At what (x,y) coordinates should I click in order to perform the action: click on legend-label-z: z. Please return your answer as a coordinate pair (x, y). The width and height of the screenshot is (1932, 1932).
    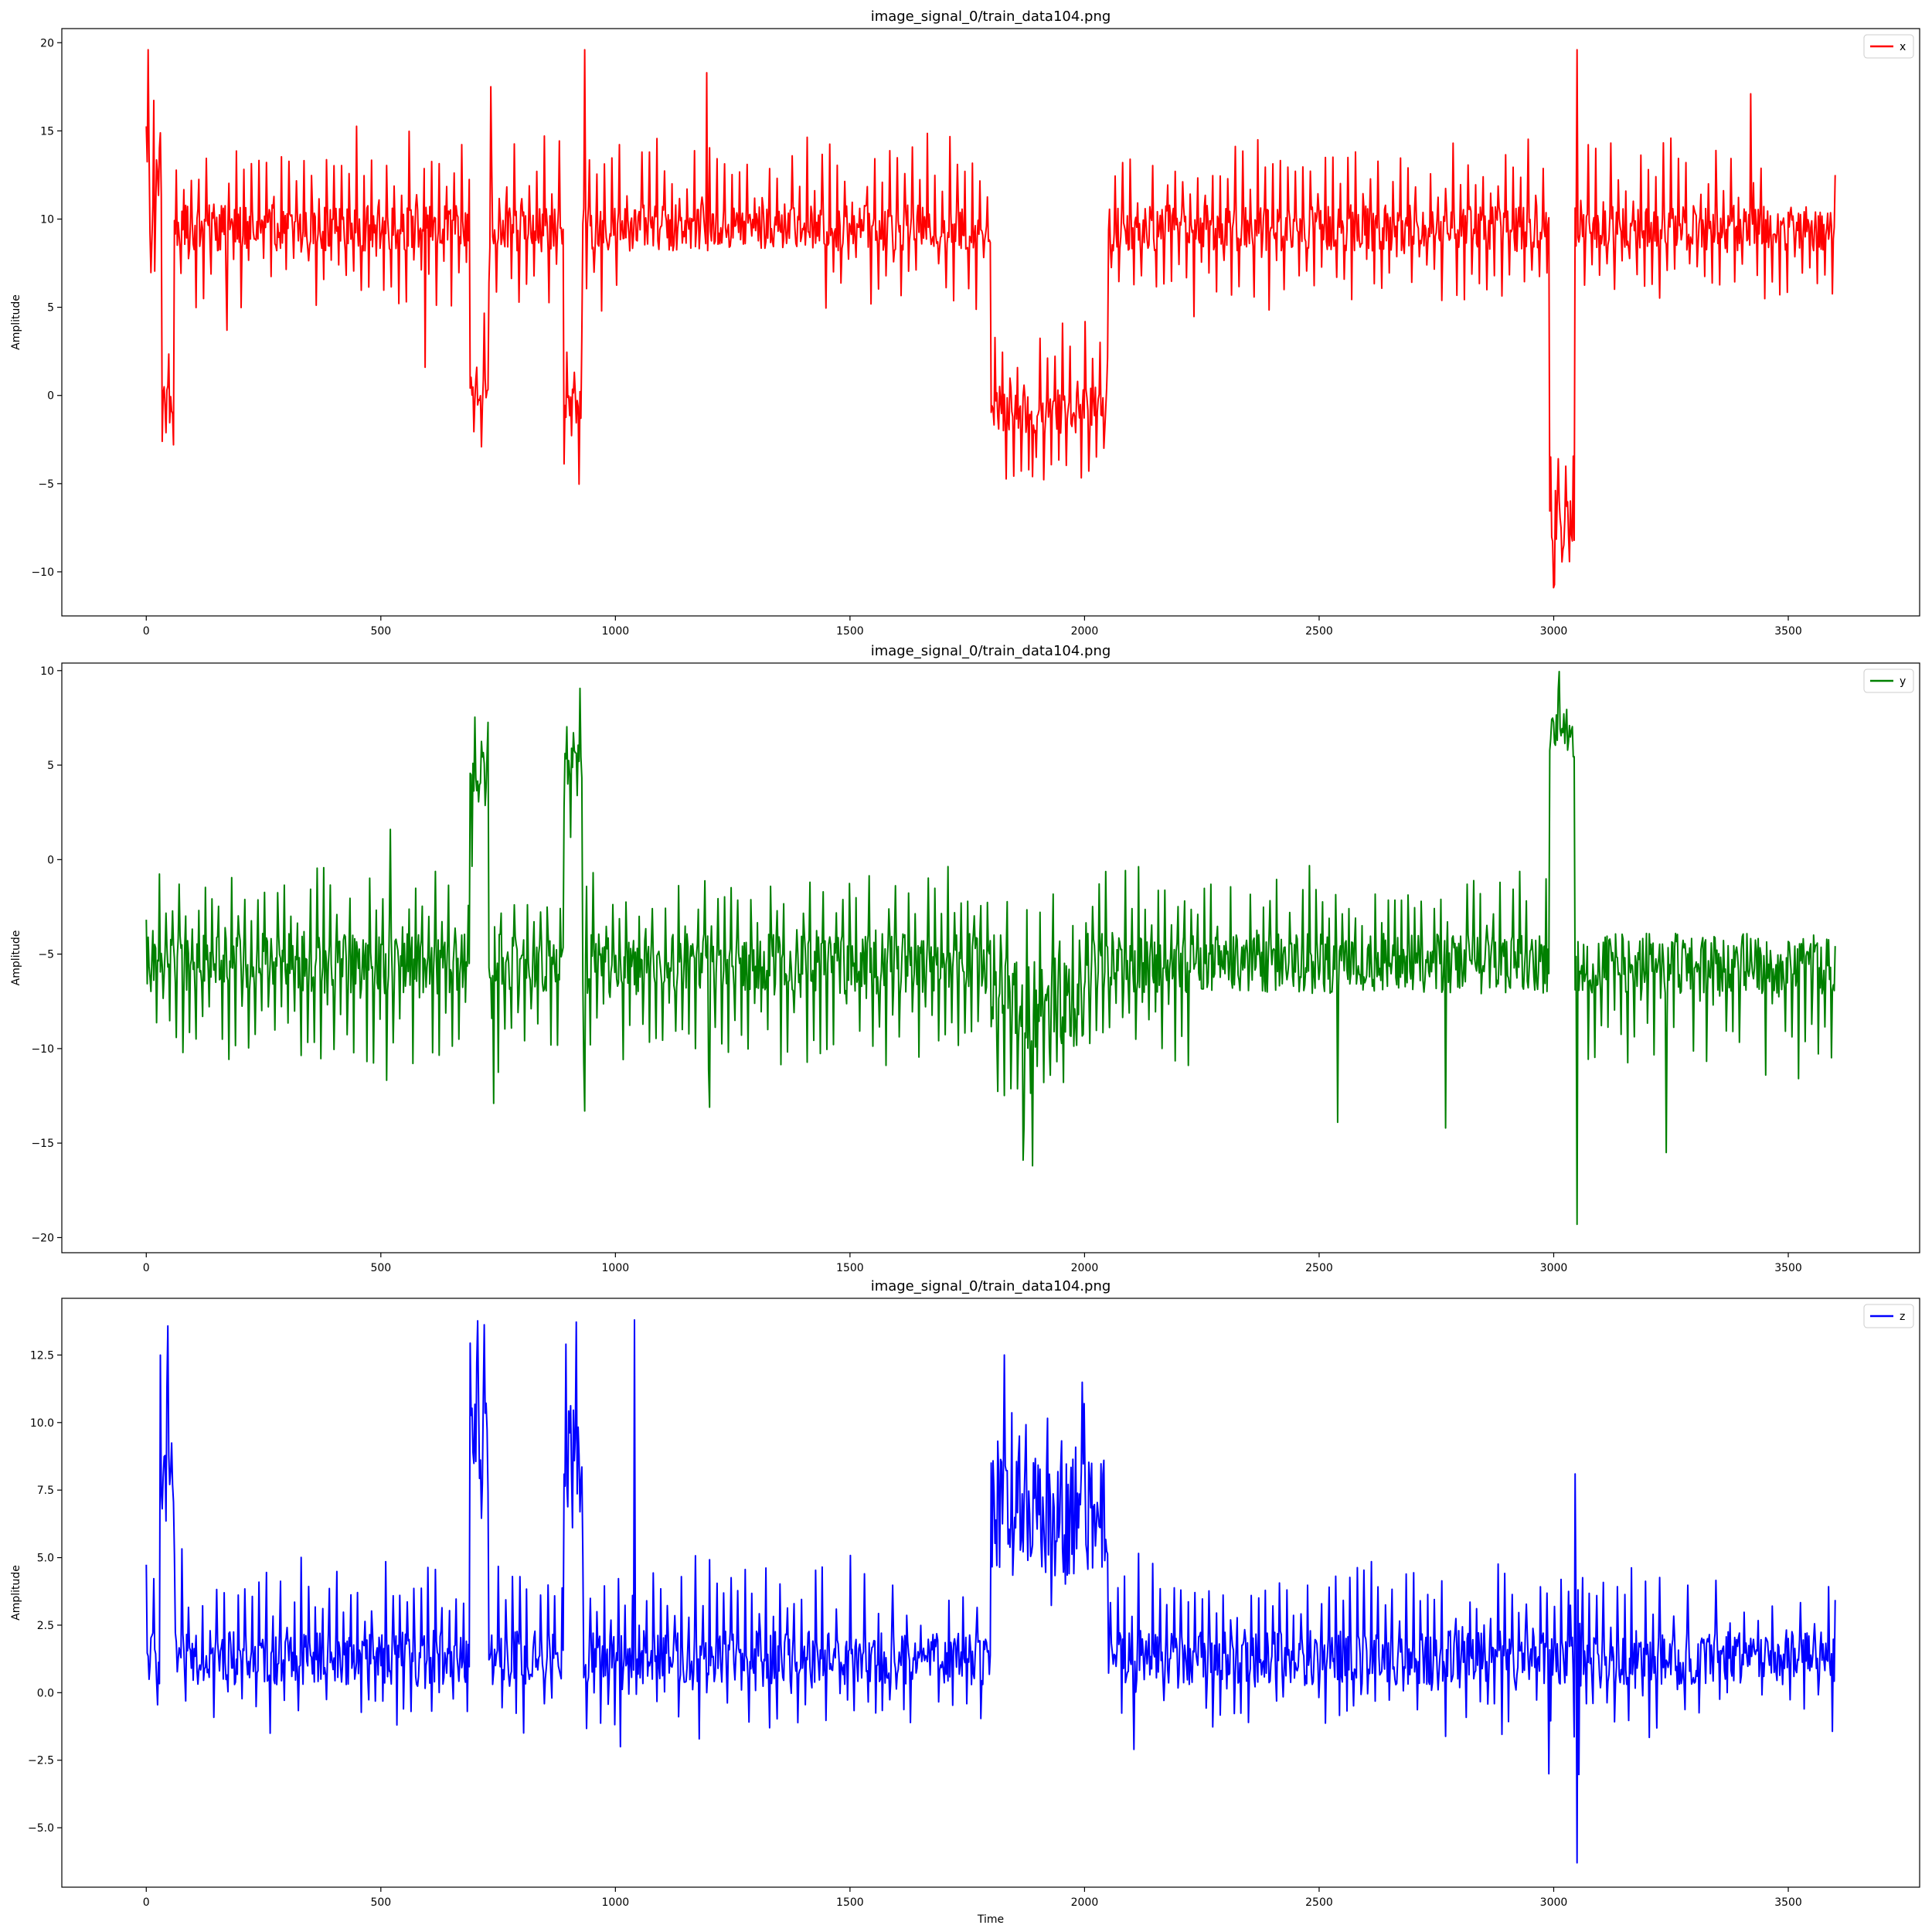
    Looking at the image, I should click on (1902, 1317).